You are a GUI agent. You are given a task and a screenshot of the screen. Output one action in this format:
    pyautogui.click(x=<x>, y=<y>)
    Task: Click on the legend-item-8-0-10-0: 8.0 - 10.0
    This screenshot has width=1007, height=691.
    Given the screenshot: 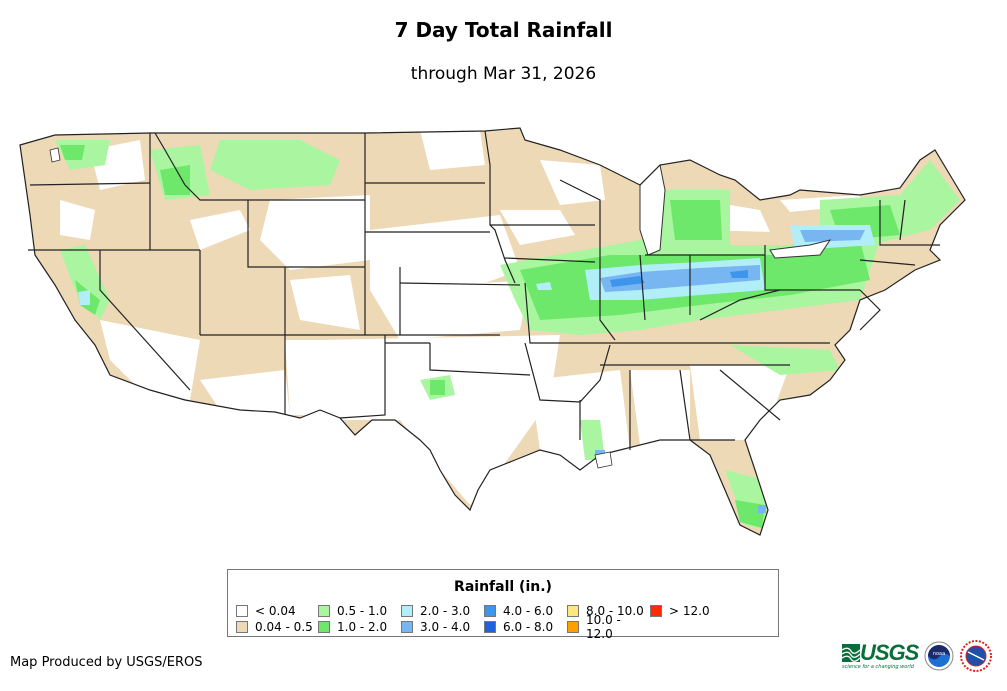 What is the action you would take?
    pyautogui.click(x=608, y=611)
    